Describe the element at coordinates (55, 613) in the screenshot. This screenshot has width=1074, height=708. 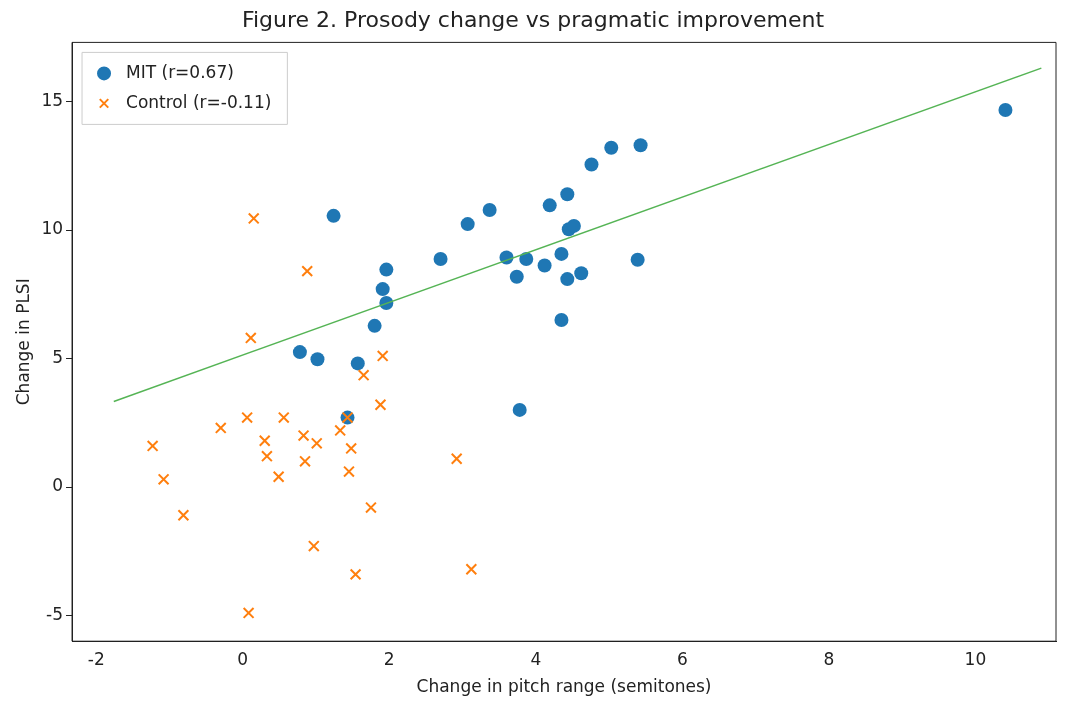
I see `y-tick-label: -5` at that location.